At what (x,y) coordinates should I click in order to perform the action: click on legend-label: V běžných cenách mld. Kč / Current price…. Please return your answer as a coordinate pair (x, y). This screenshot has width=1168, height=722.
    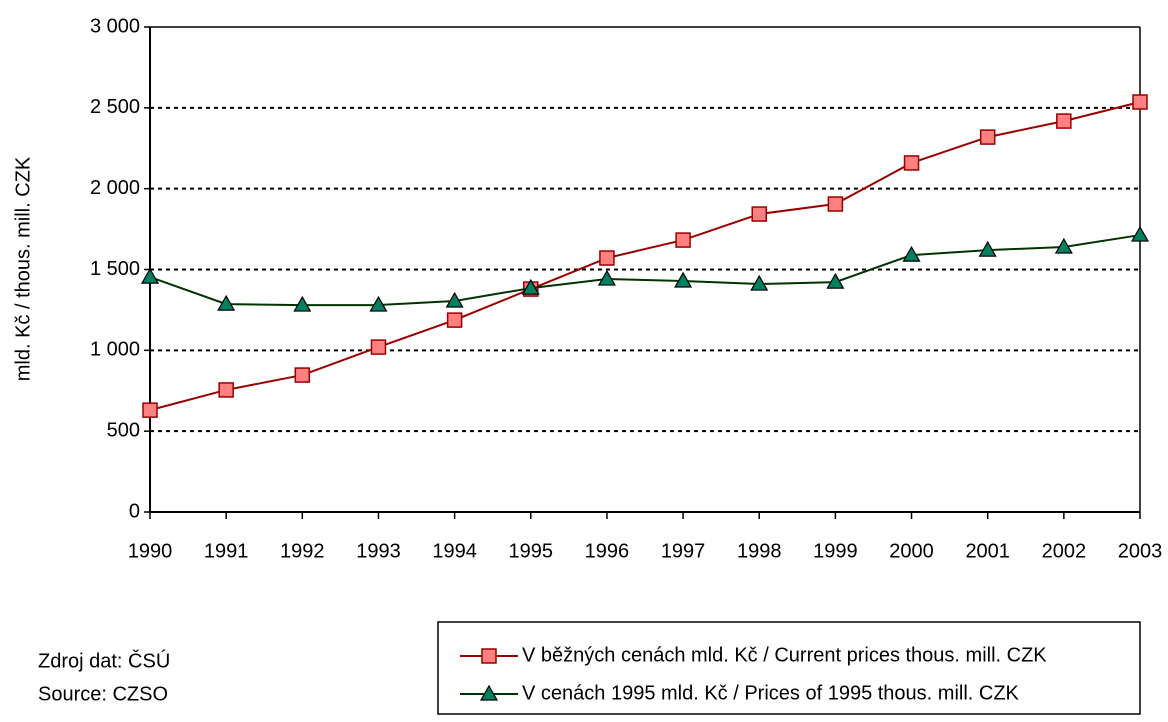
    Looking at the image, I should click on (784, 655).